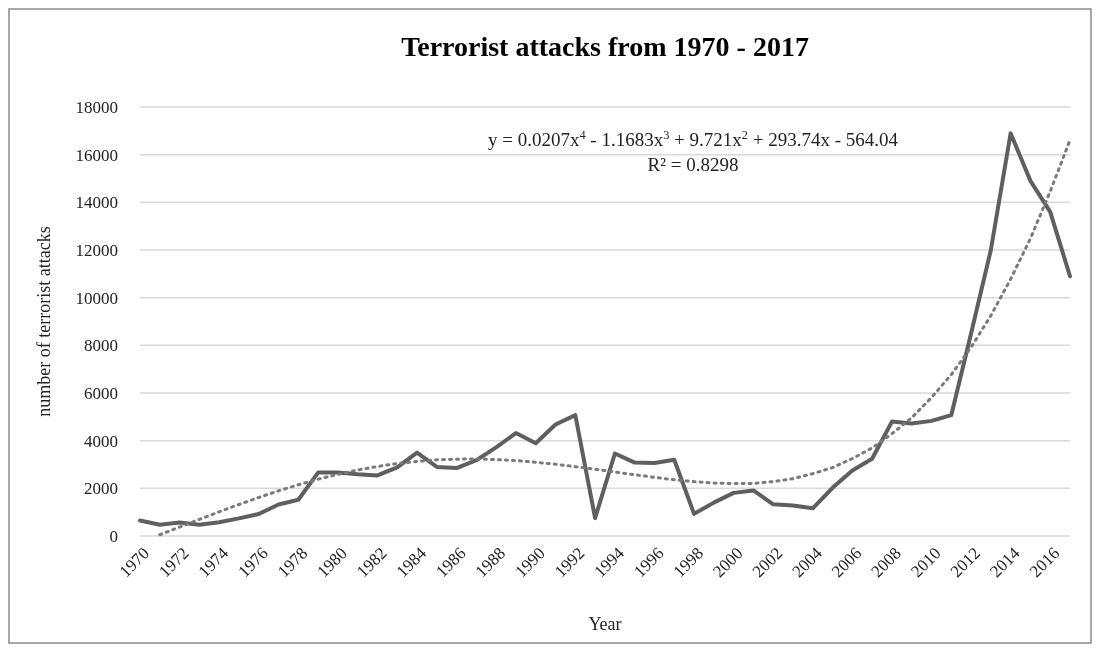 This screenshot has width=1100, height=652. Describe the element at coordinates (96, 250) in the screenshot. I see `y-tick-label: 12000` at that location.